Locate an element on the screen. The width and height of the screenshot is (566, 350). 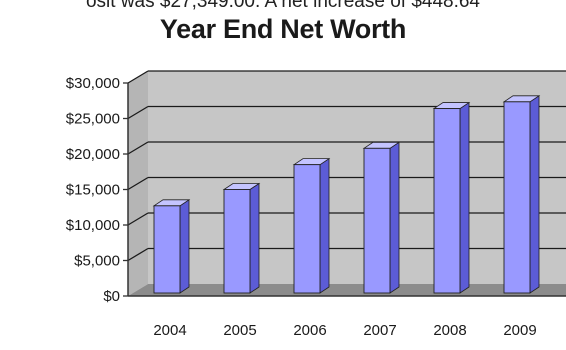
x-tick-label: 2009 is located at coordinates (519, 330).